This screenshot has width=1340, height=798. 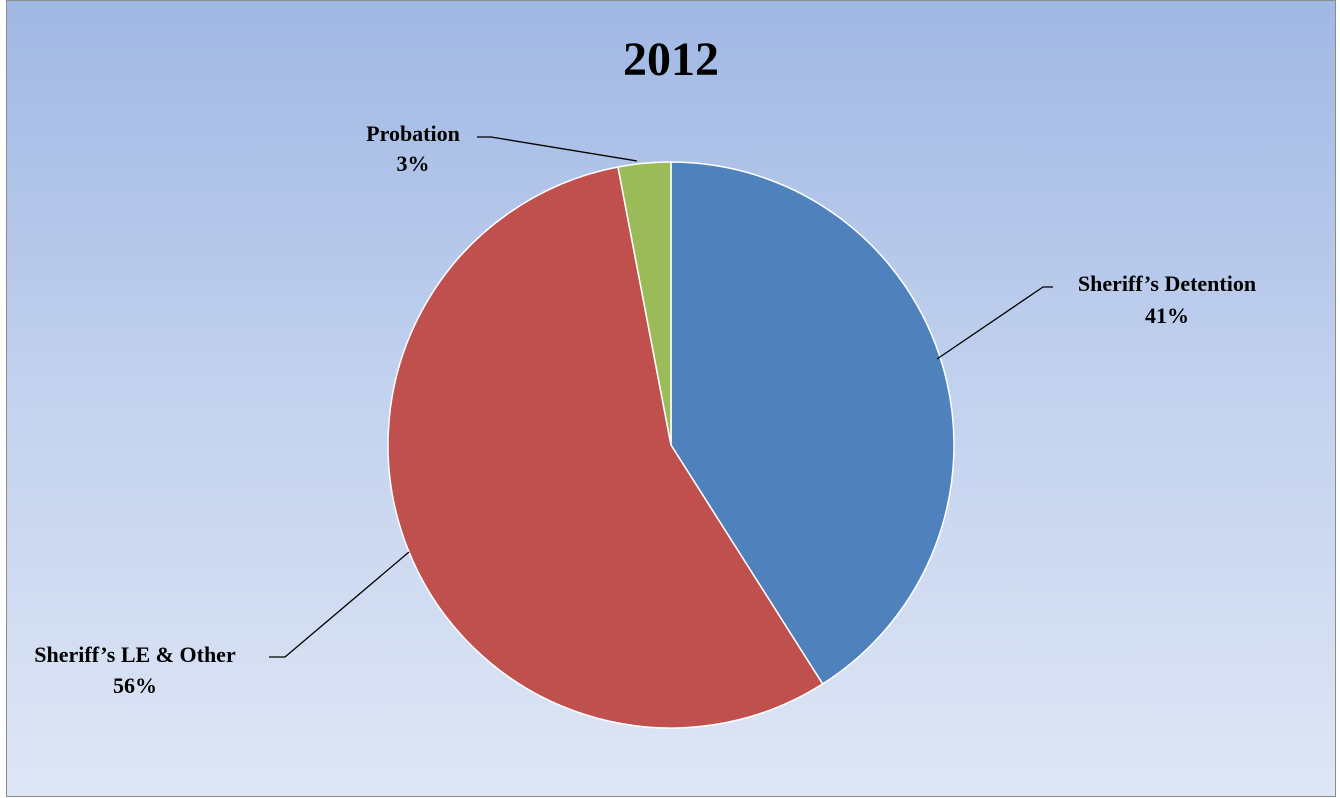 What do you see at coordinates (413, 163) in the screenshot?
I see `data-label-probation-percent: 3%` at bounding box center [413, 163].